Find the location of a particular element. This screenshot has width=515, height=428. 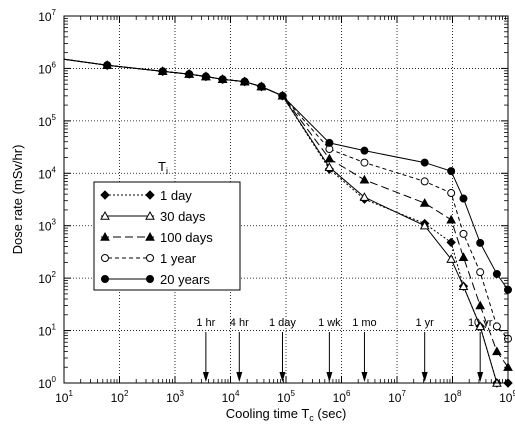

legend-label: 100 days is located at coordinates (186, 237).